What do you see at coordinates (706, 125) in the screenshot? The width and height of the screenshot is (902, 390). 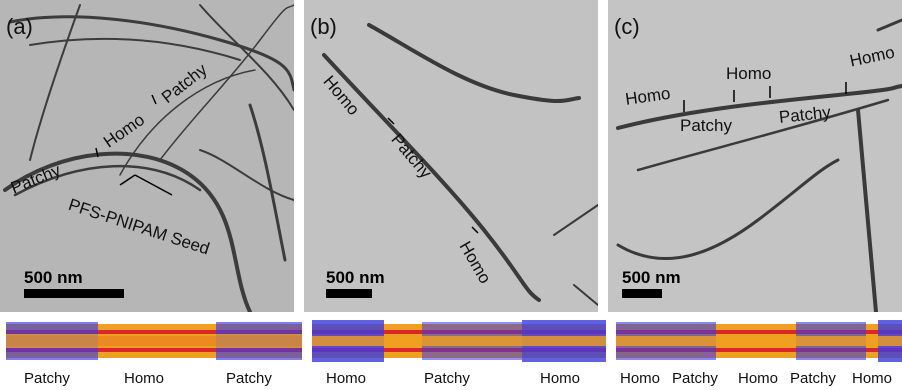 I see `label-patchy: Patchy` at bounding box center [706, 125].